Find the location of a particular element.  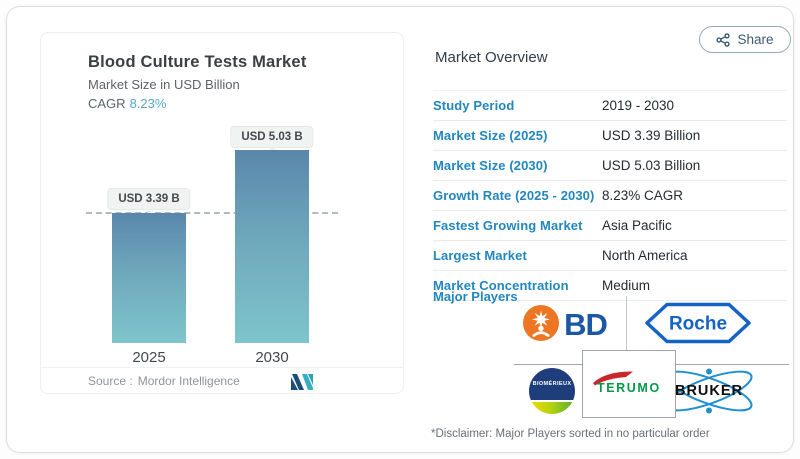

table-row: Fastest Growing Market Asia Pacific is located at coordinates (610, 226).